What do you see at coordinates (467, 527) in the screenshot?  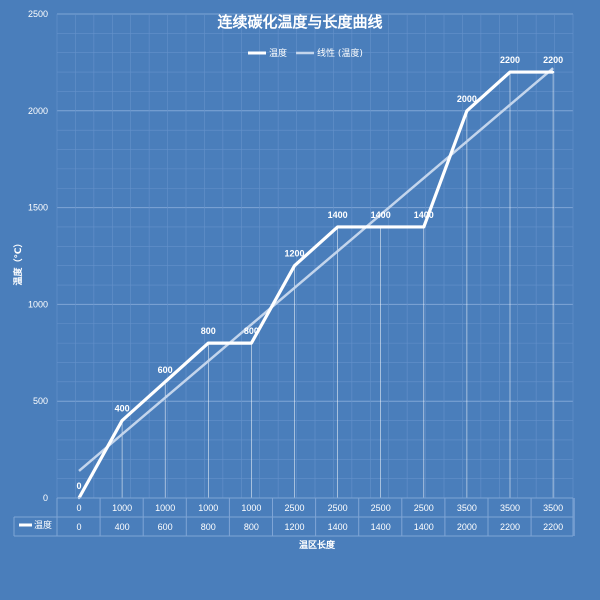 I see `table-cell: 2000` at bounding box center [467, 527].